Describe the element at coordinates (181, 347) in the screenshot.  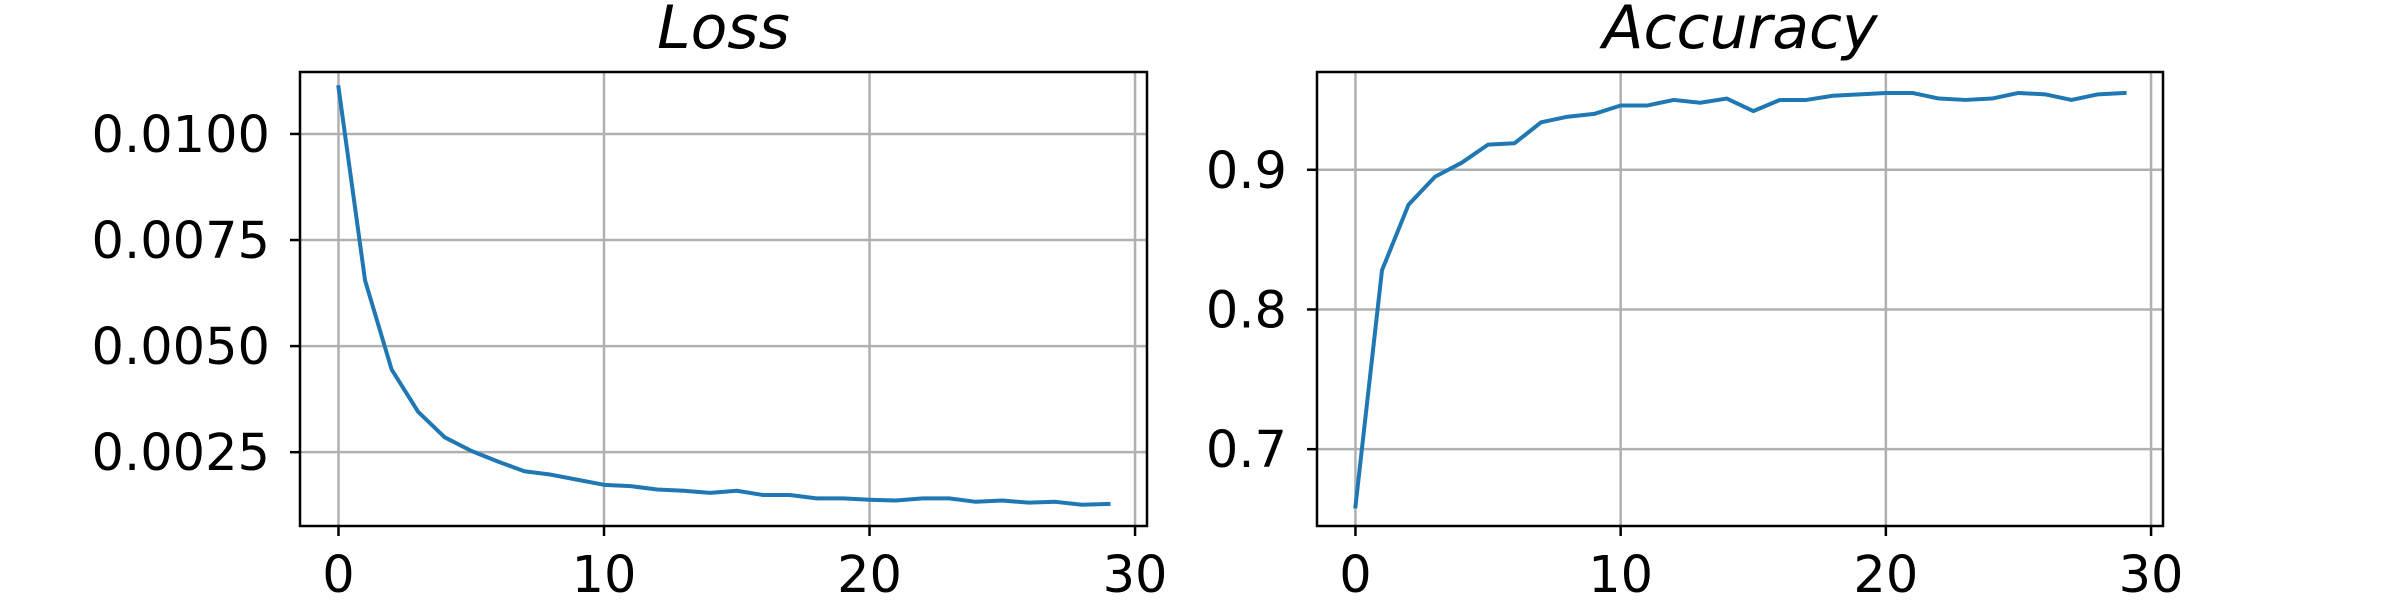
I see `loss-y-tick-label: 0.0050` at that location.